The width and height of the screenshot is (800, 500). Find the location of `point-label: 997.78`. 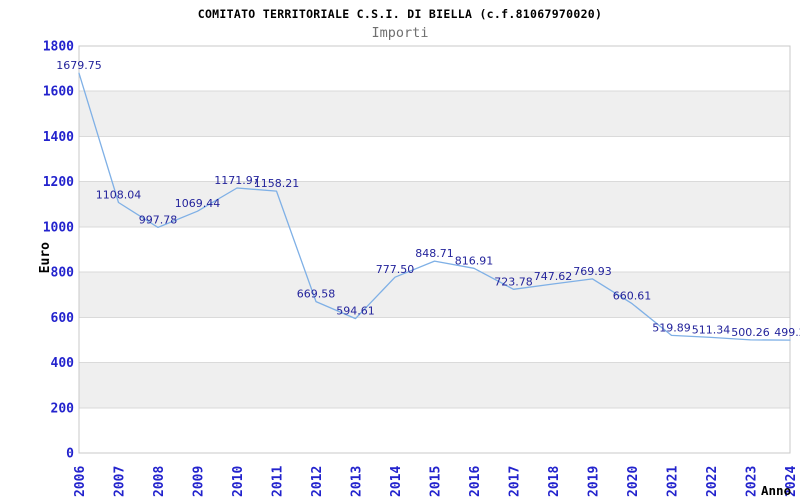

point-label: 997.78 is located at coordinates (158, 219).